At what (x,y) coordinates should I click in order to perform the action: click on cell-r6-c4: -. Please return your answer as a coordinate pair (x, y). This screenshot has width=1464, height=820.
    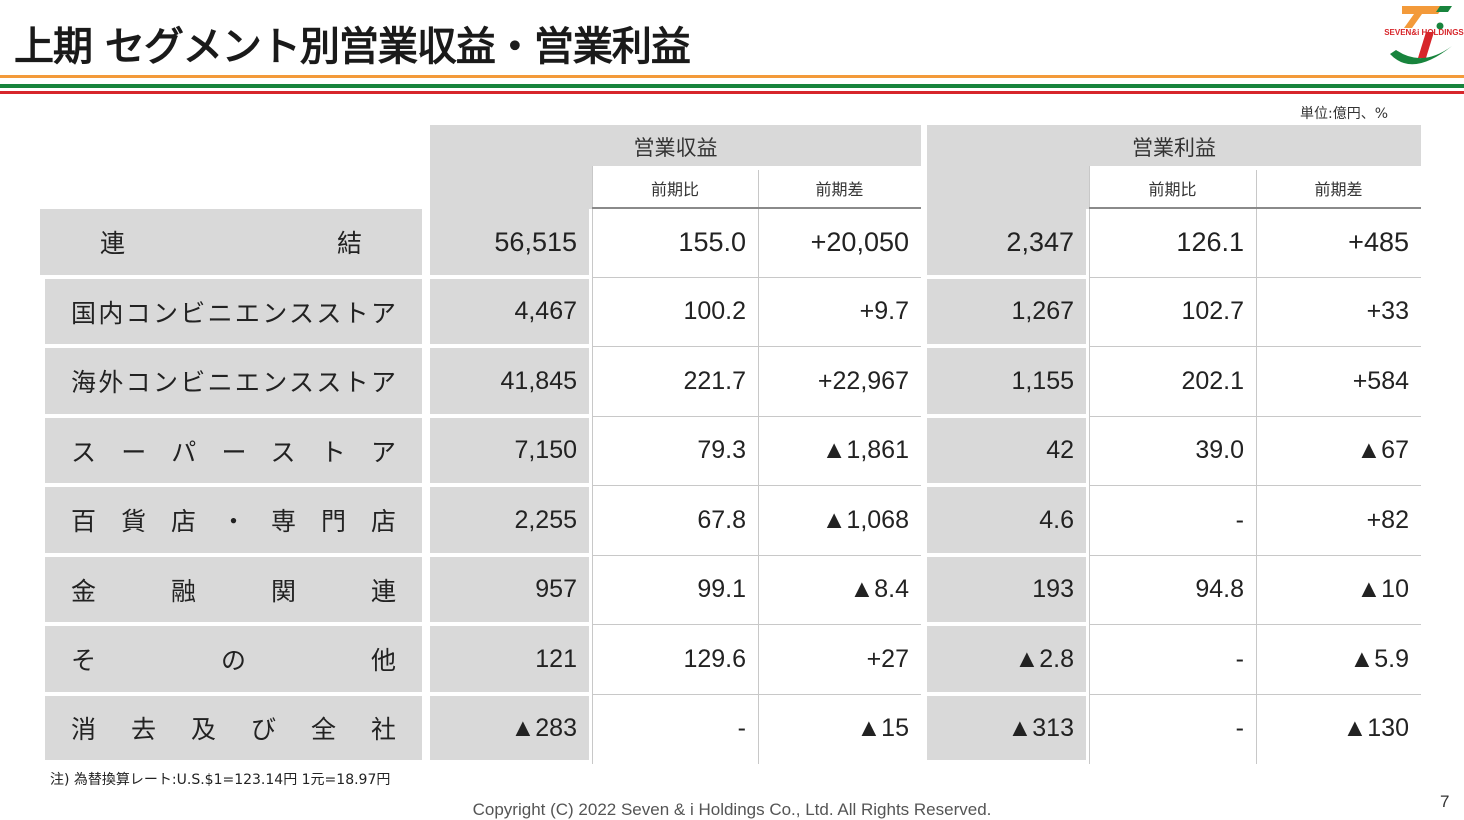
    Looking at the image, I should click on (1172, 659).